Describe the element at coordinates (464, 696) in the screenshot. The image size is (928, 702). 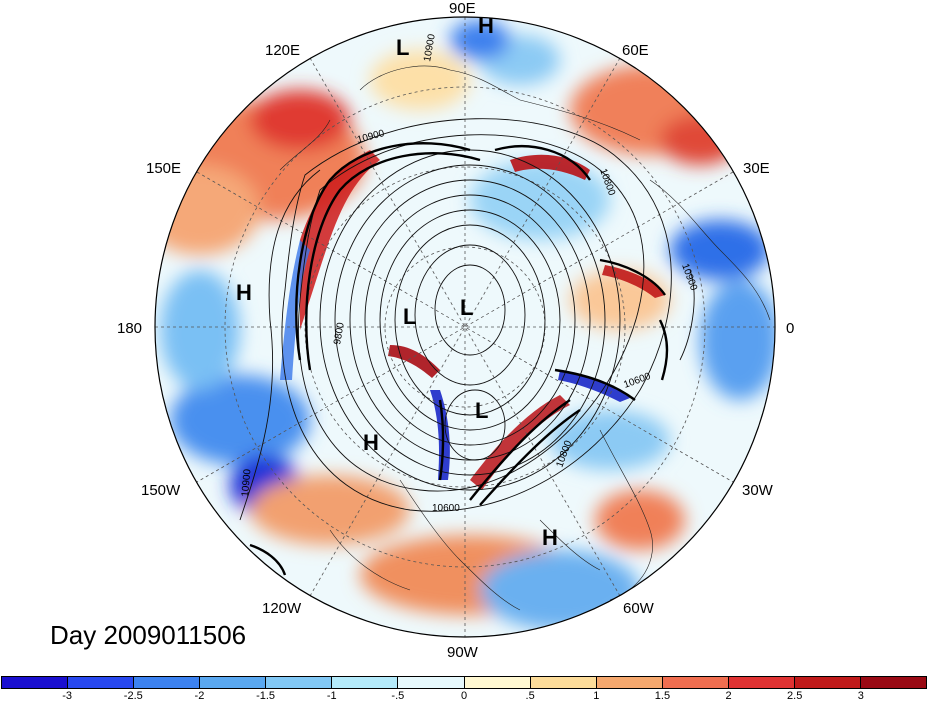
I see `colorbar-tick-label: 0` at that location.